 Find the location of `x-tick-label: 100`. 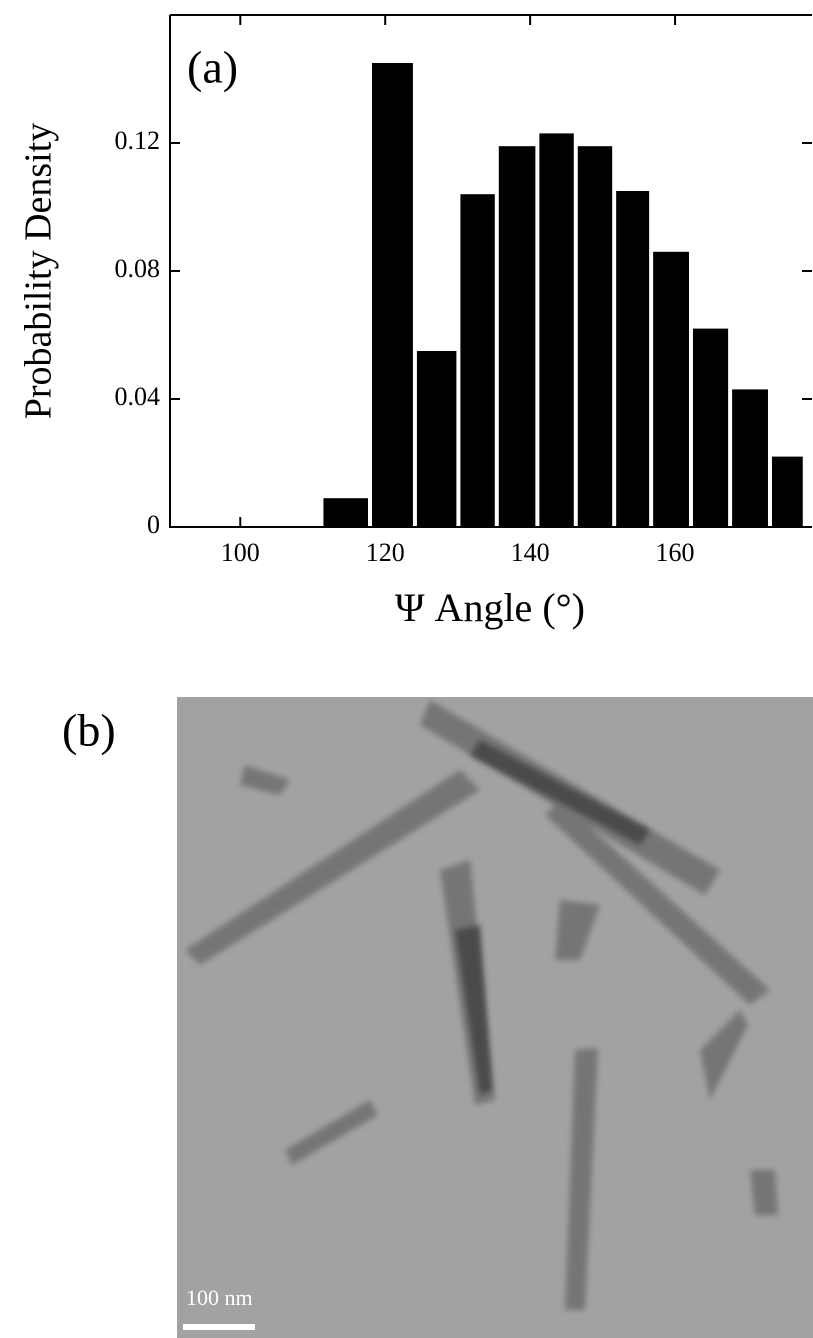

x-tick-label: 100 is located at coordinates (240, 552).